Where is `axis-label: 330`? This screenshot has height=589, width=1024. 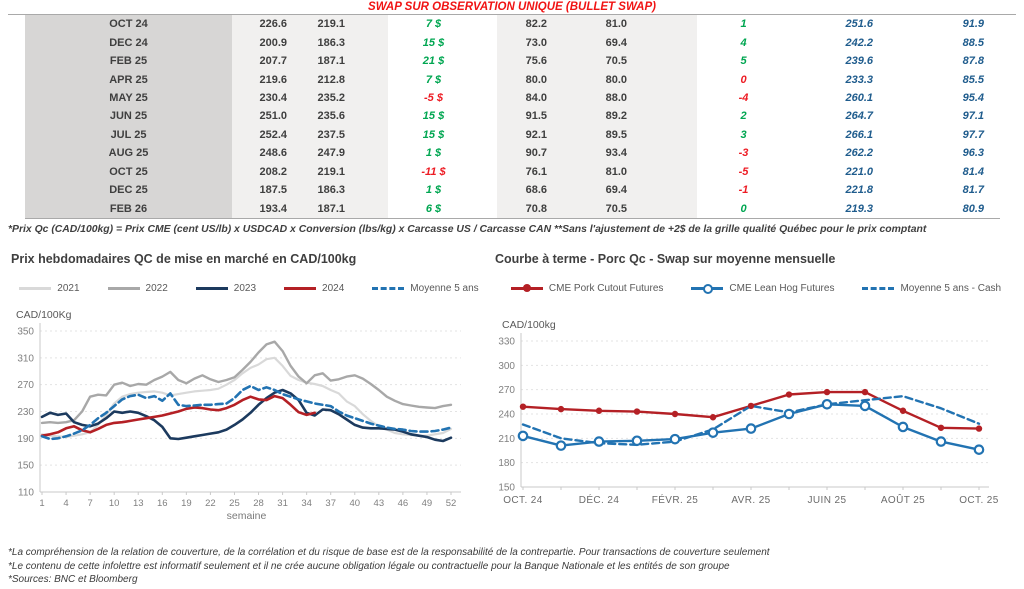 axis-label: 330 is located at coordinates (506, 342).